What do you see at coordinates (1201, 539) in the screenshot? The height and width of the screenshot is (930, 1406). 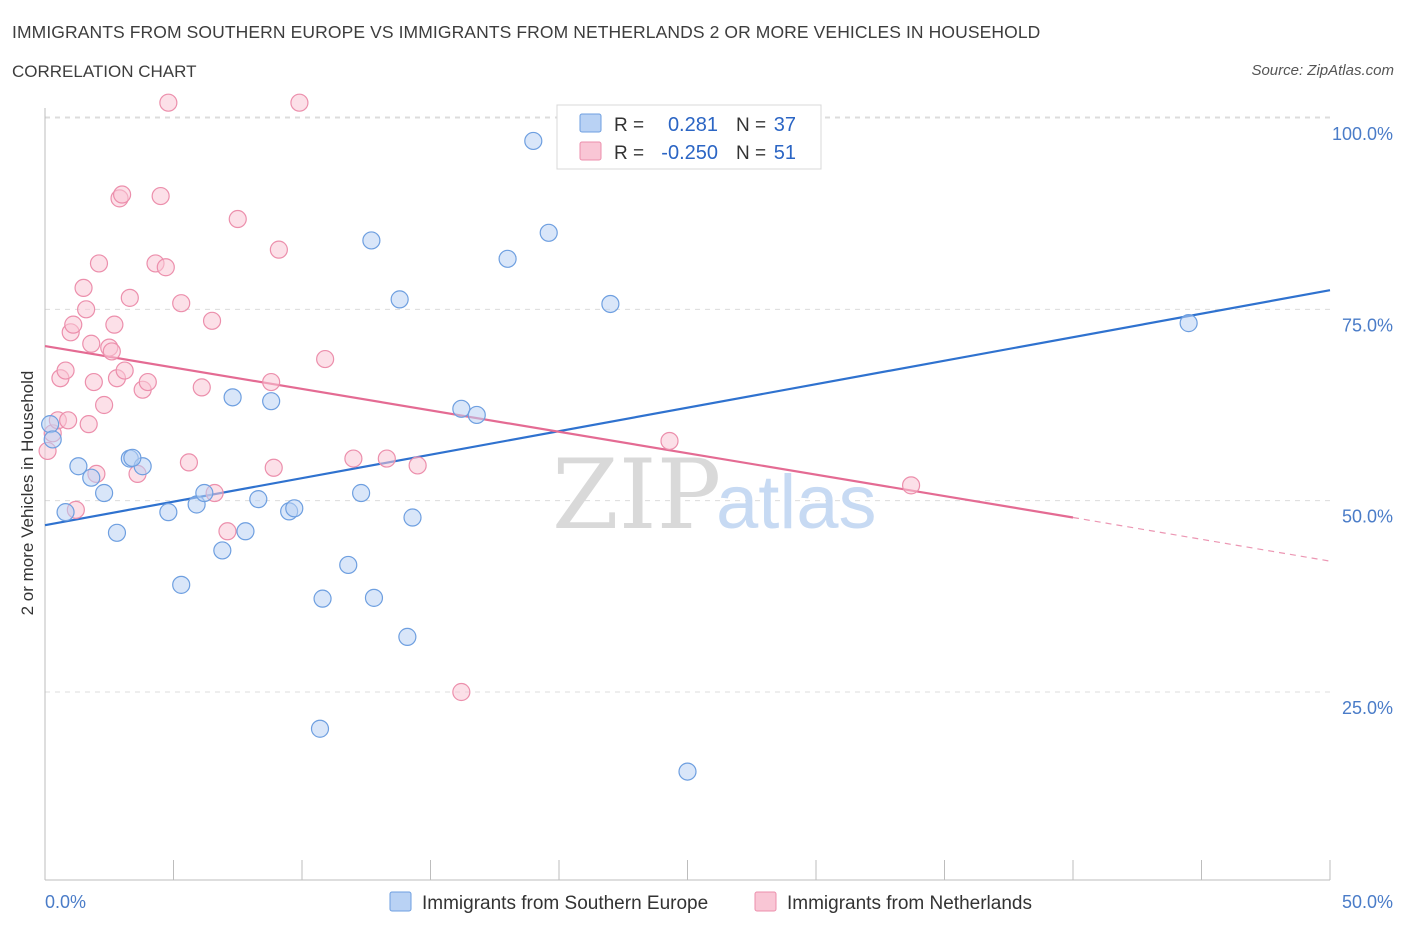 I see `trend-line-netherlands-extension` at bounding box center [1201, 539].